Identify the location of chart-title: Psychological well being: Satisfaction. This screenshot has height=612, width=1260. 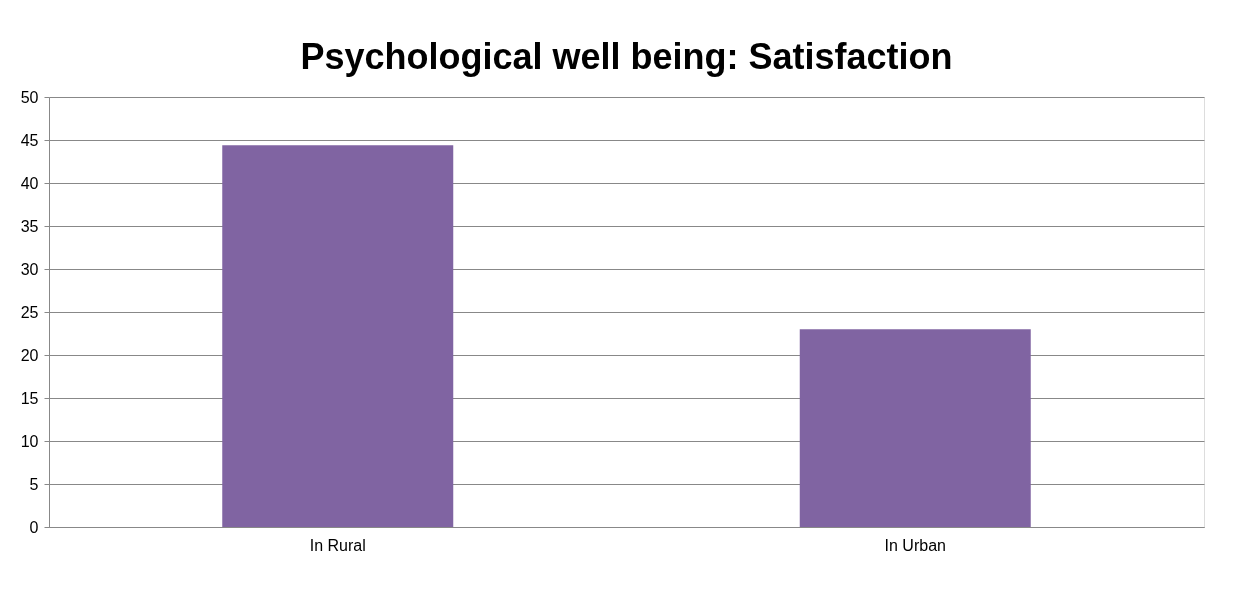
(626, 56).